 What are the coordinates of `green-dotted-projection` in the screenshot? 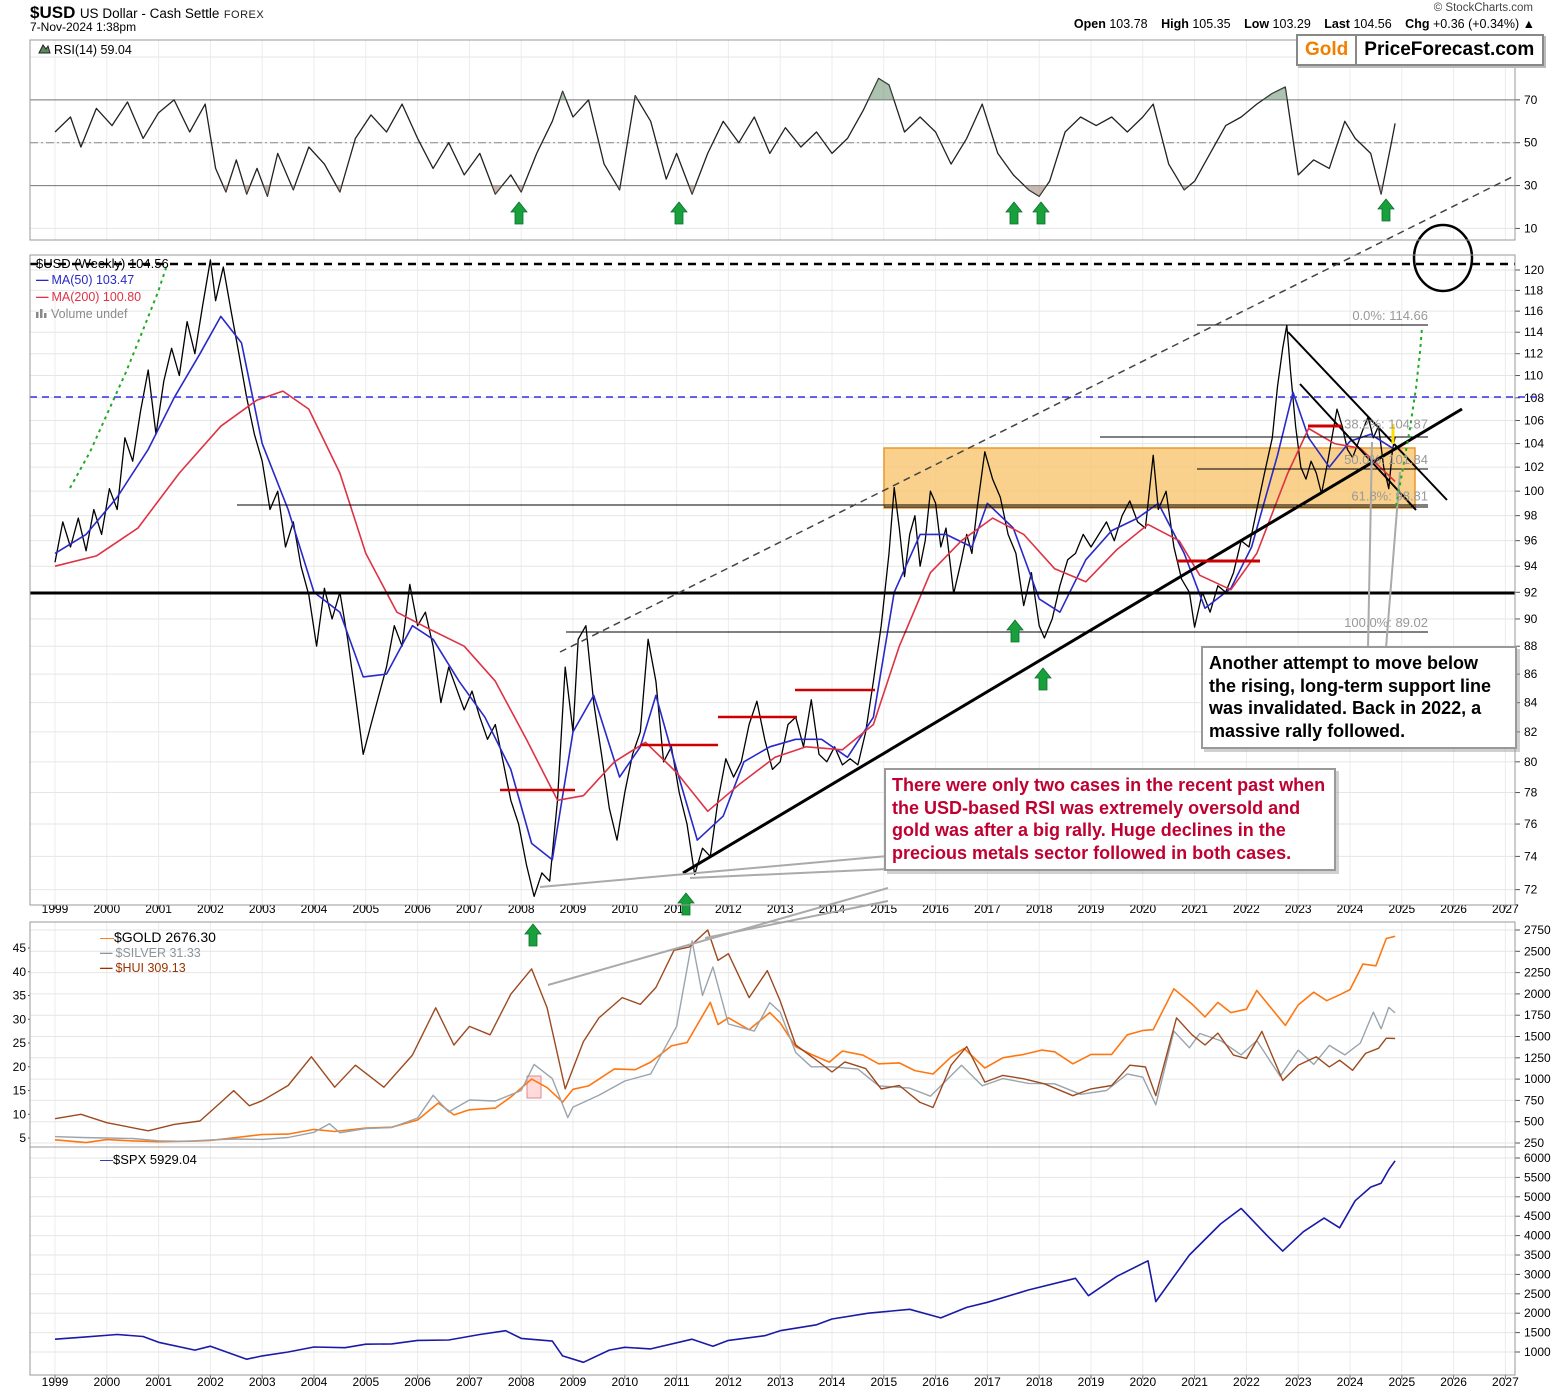 It's located at (1409, 417).